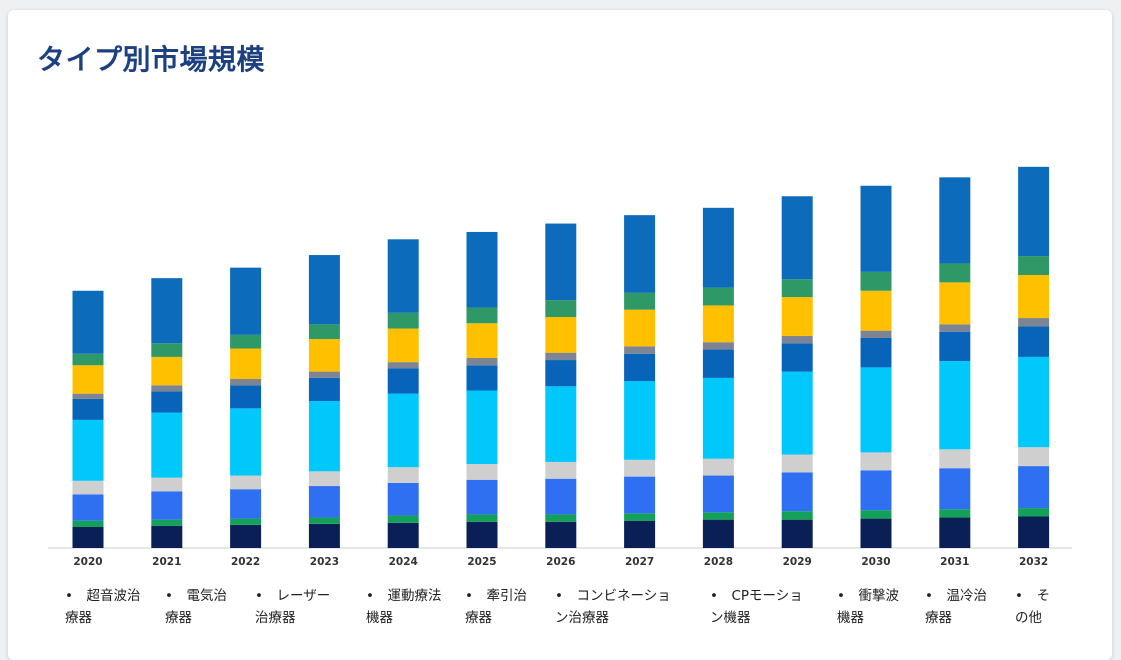 The image size is (1121, 660). Describe the element at coordinates (560, 562) in the screenshot. I see `x-tick-label: 2026` at that location.